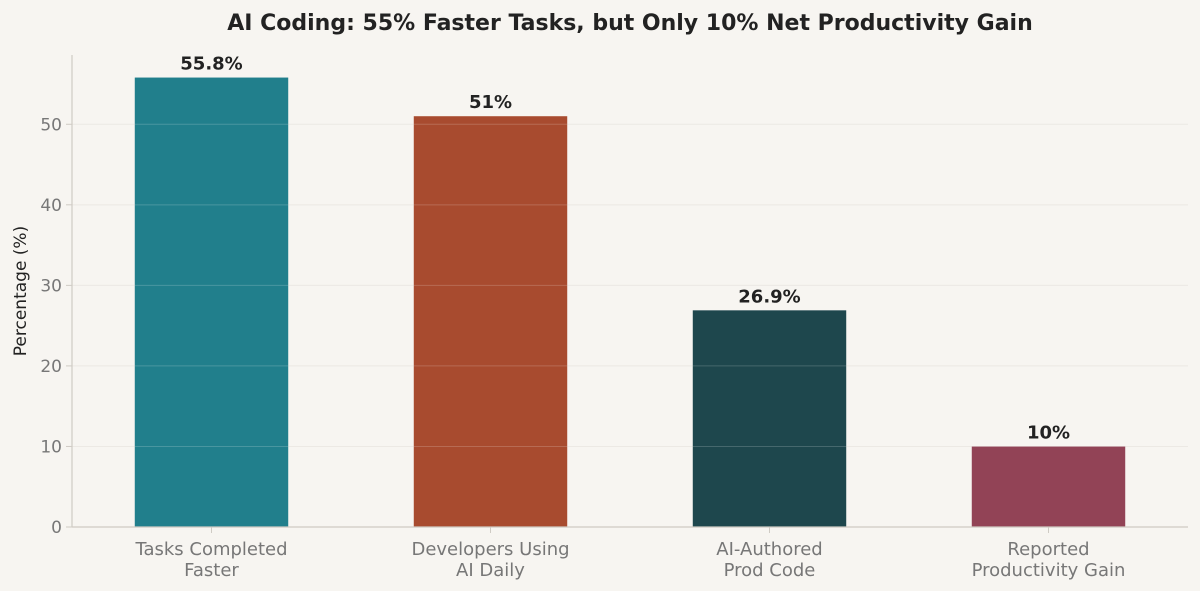 Image resolution: width=1200 pixels, height=591 pixels. Describe the element at coordinates (51, 447) in the screenshot. I see `y-tick-label: 10` at that location.